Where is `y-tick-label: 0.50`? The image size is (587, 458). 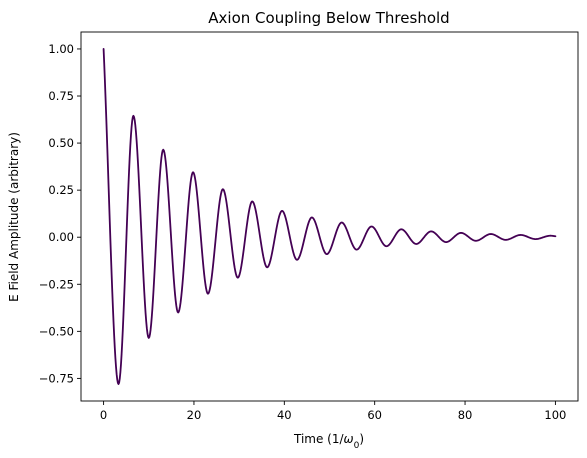
y-tick-label: 0.50 is located at coordinates (61, 143).